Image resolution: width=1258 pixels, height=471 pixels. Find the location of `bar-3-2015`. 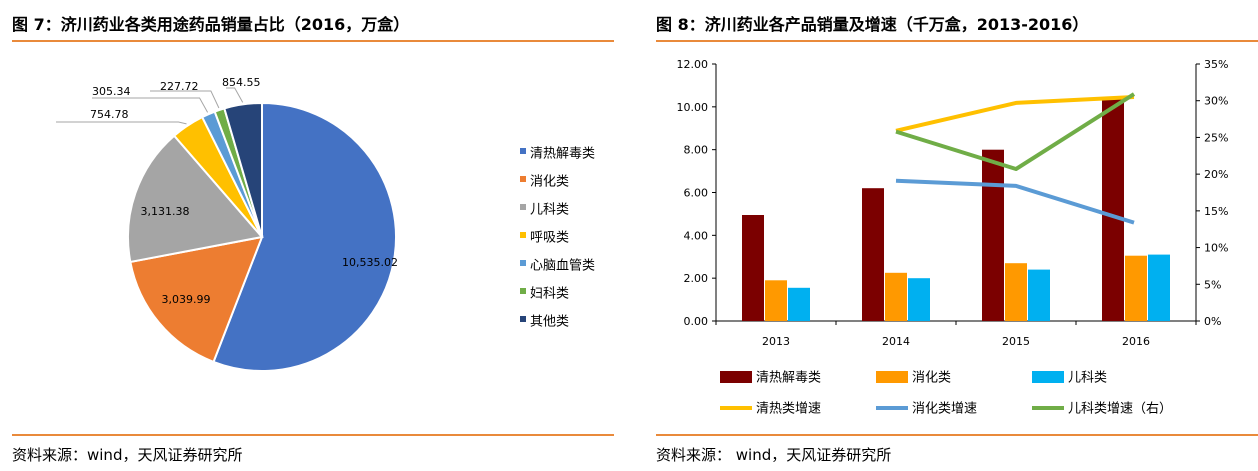

bar-3-2015 is located at coordinates (1039, 295).